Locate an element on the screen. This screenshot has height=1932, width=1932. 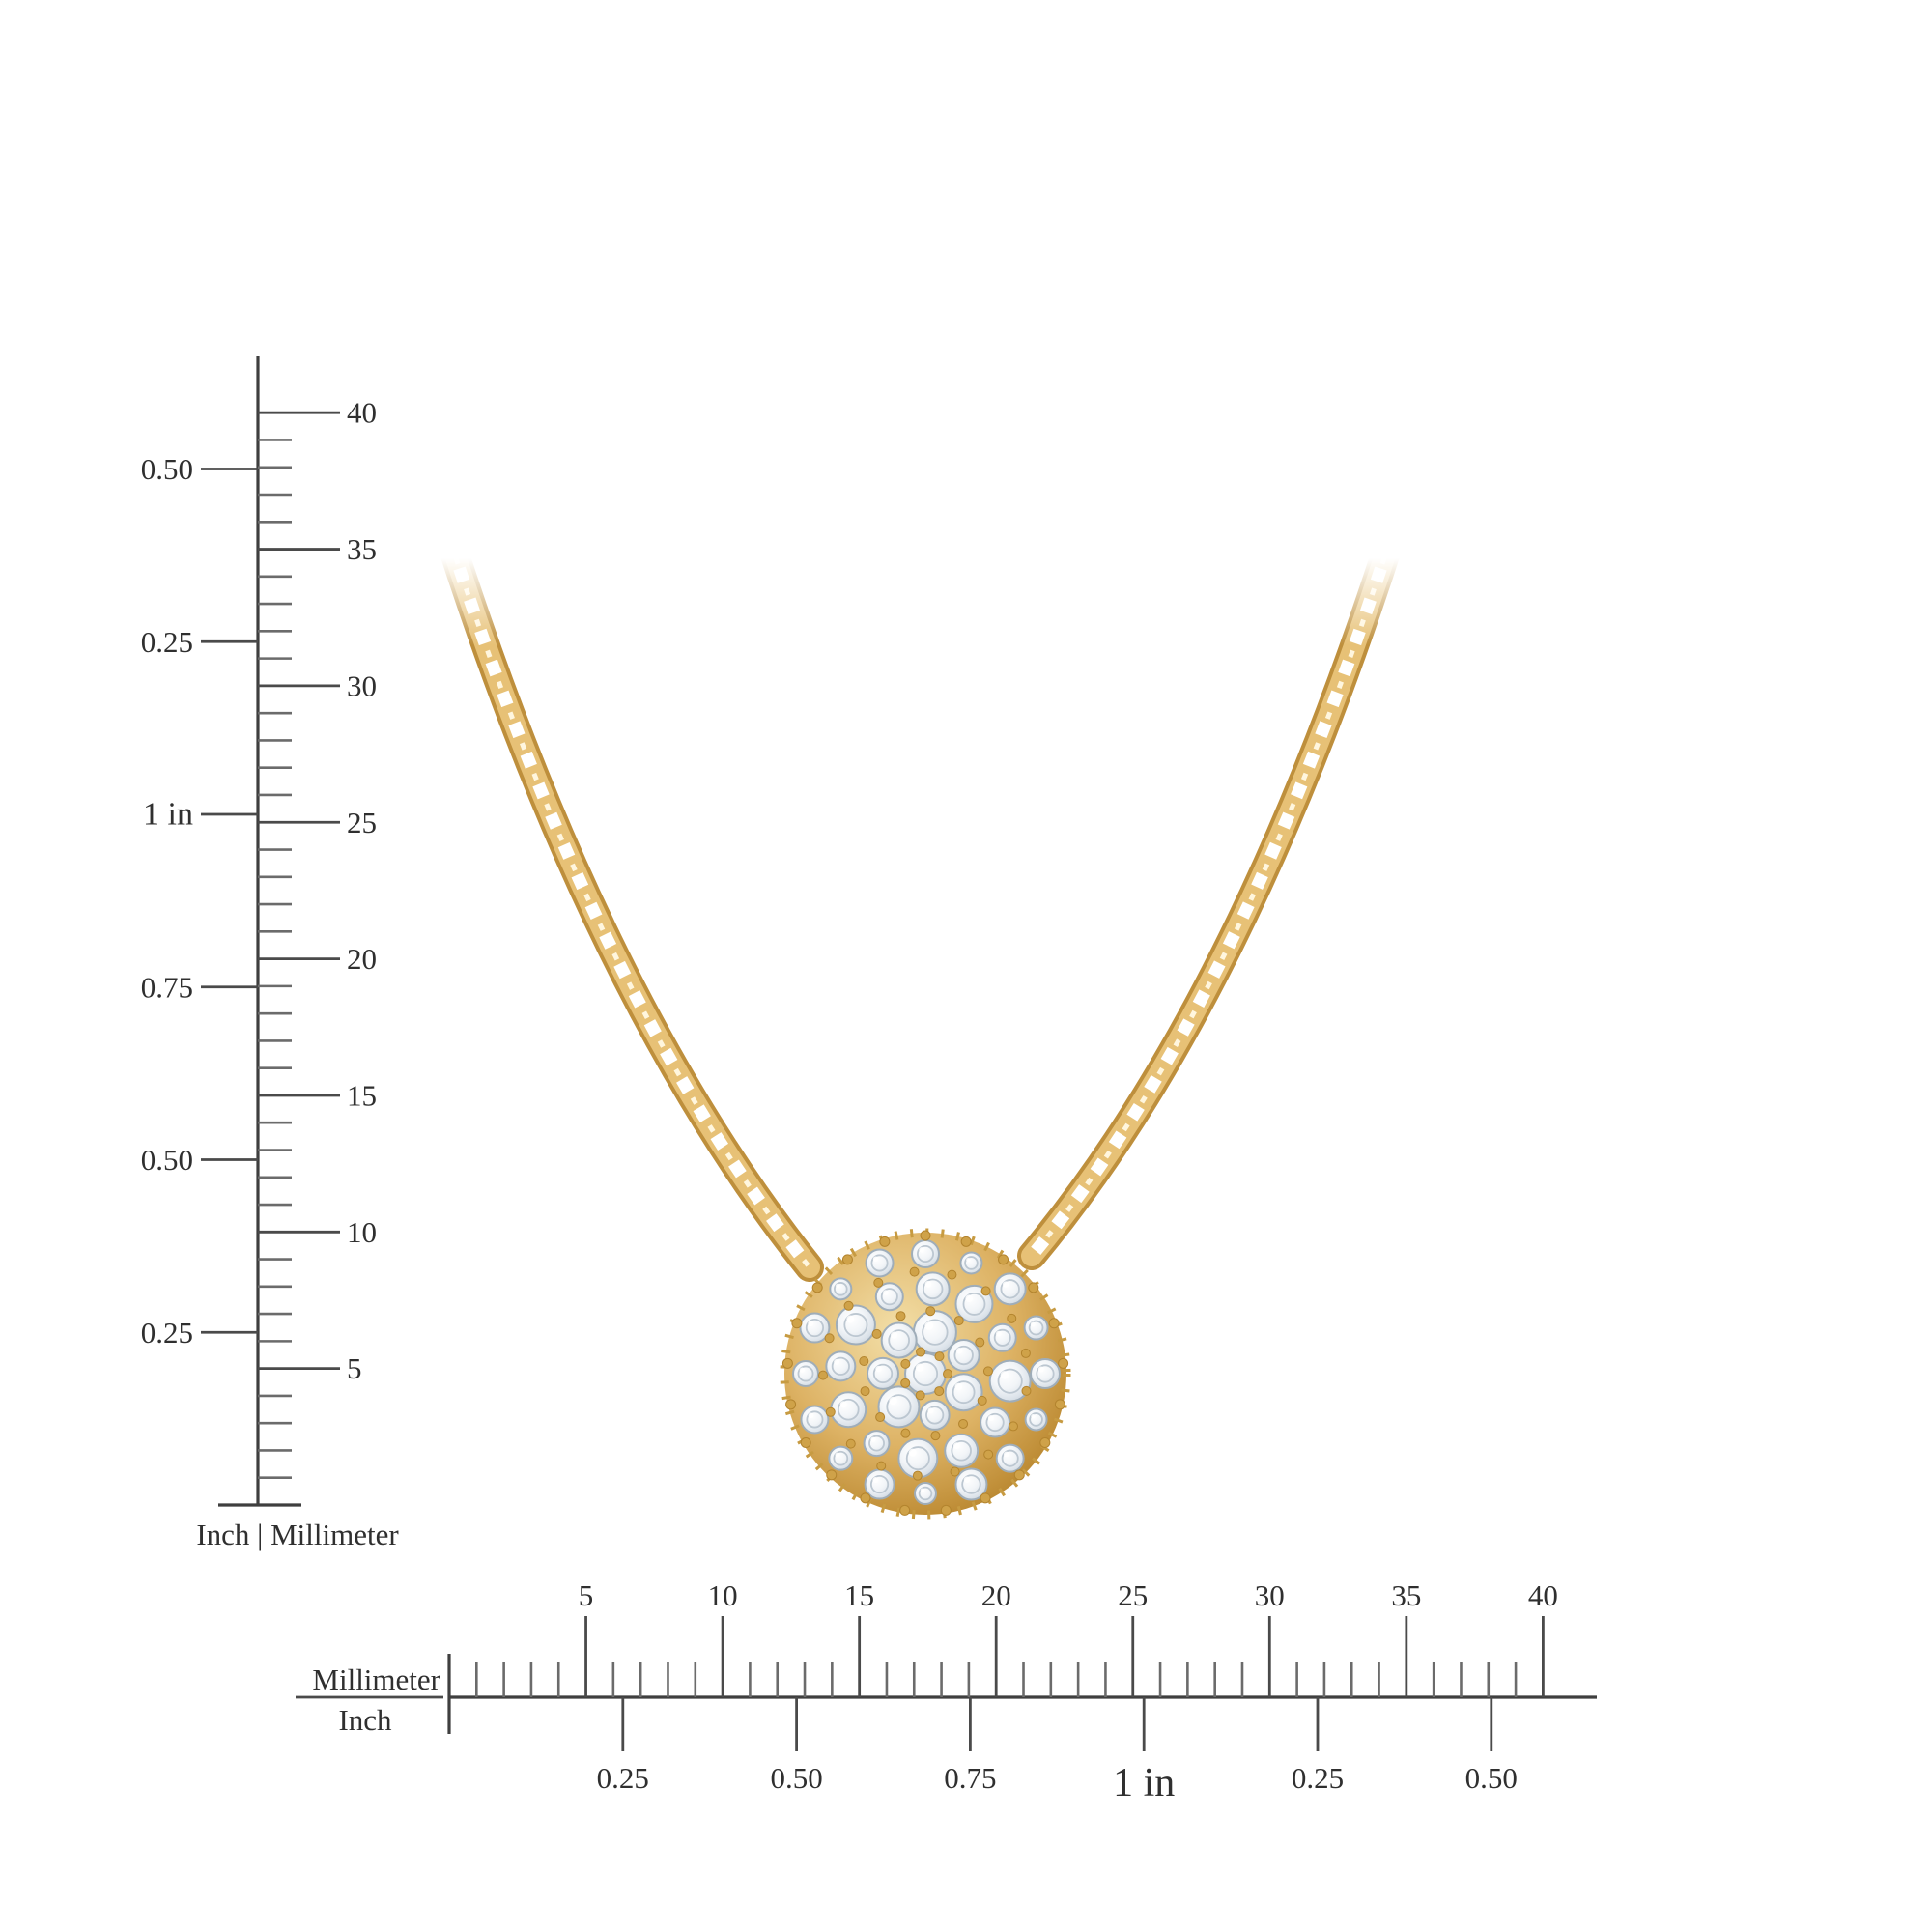
vertical-ruler-units-label: Inch | Millimeter is located at coordinates (297, 1534).